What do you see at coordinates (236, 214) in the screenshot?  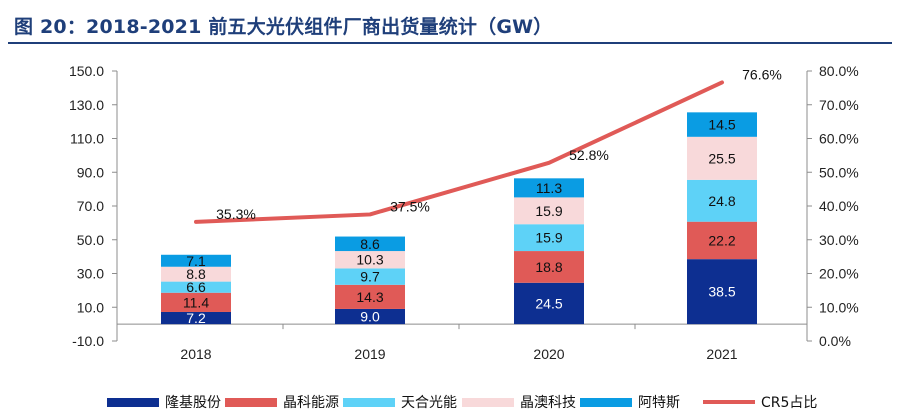 I see `cr5-value-label: 35.3%` at bounding box center [236, 214].